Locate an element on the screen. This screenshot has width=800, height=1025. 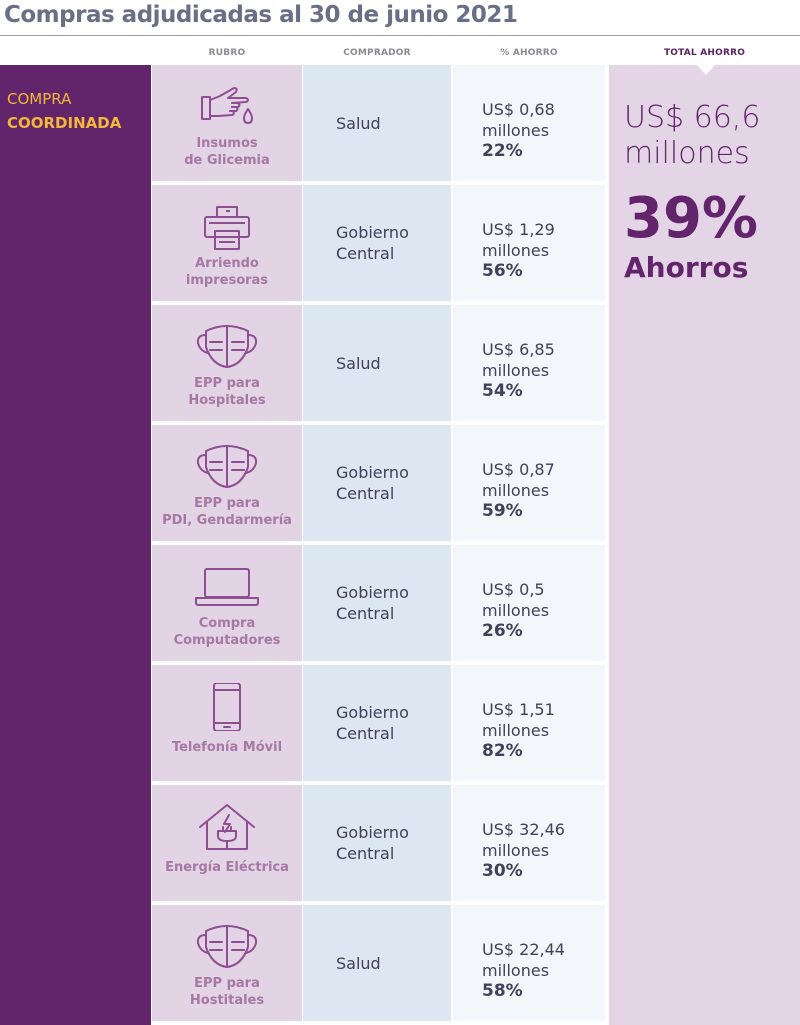
ahorro-percent: 26% is located at coordinates (502, 631).